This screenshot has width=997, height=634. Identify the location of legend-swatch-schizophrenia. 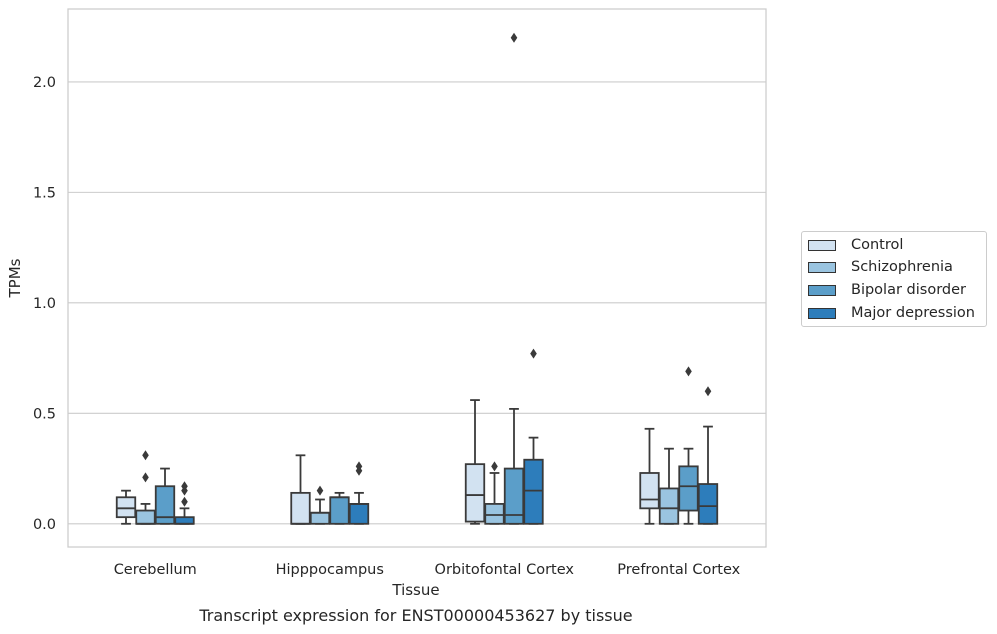
(822, 267).